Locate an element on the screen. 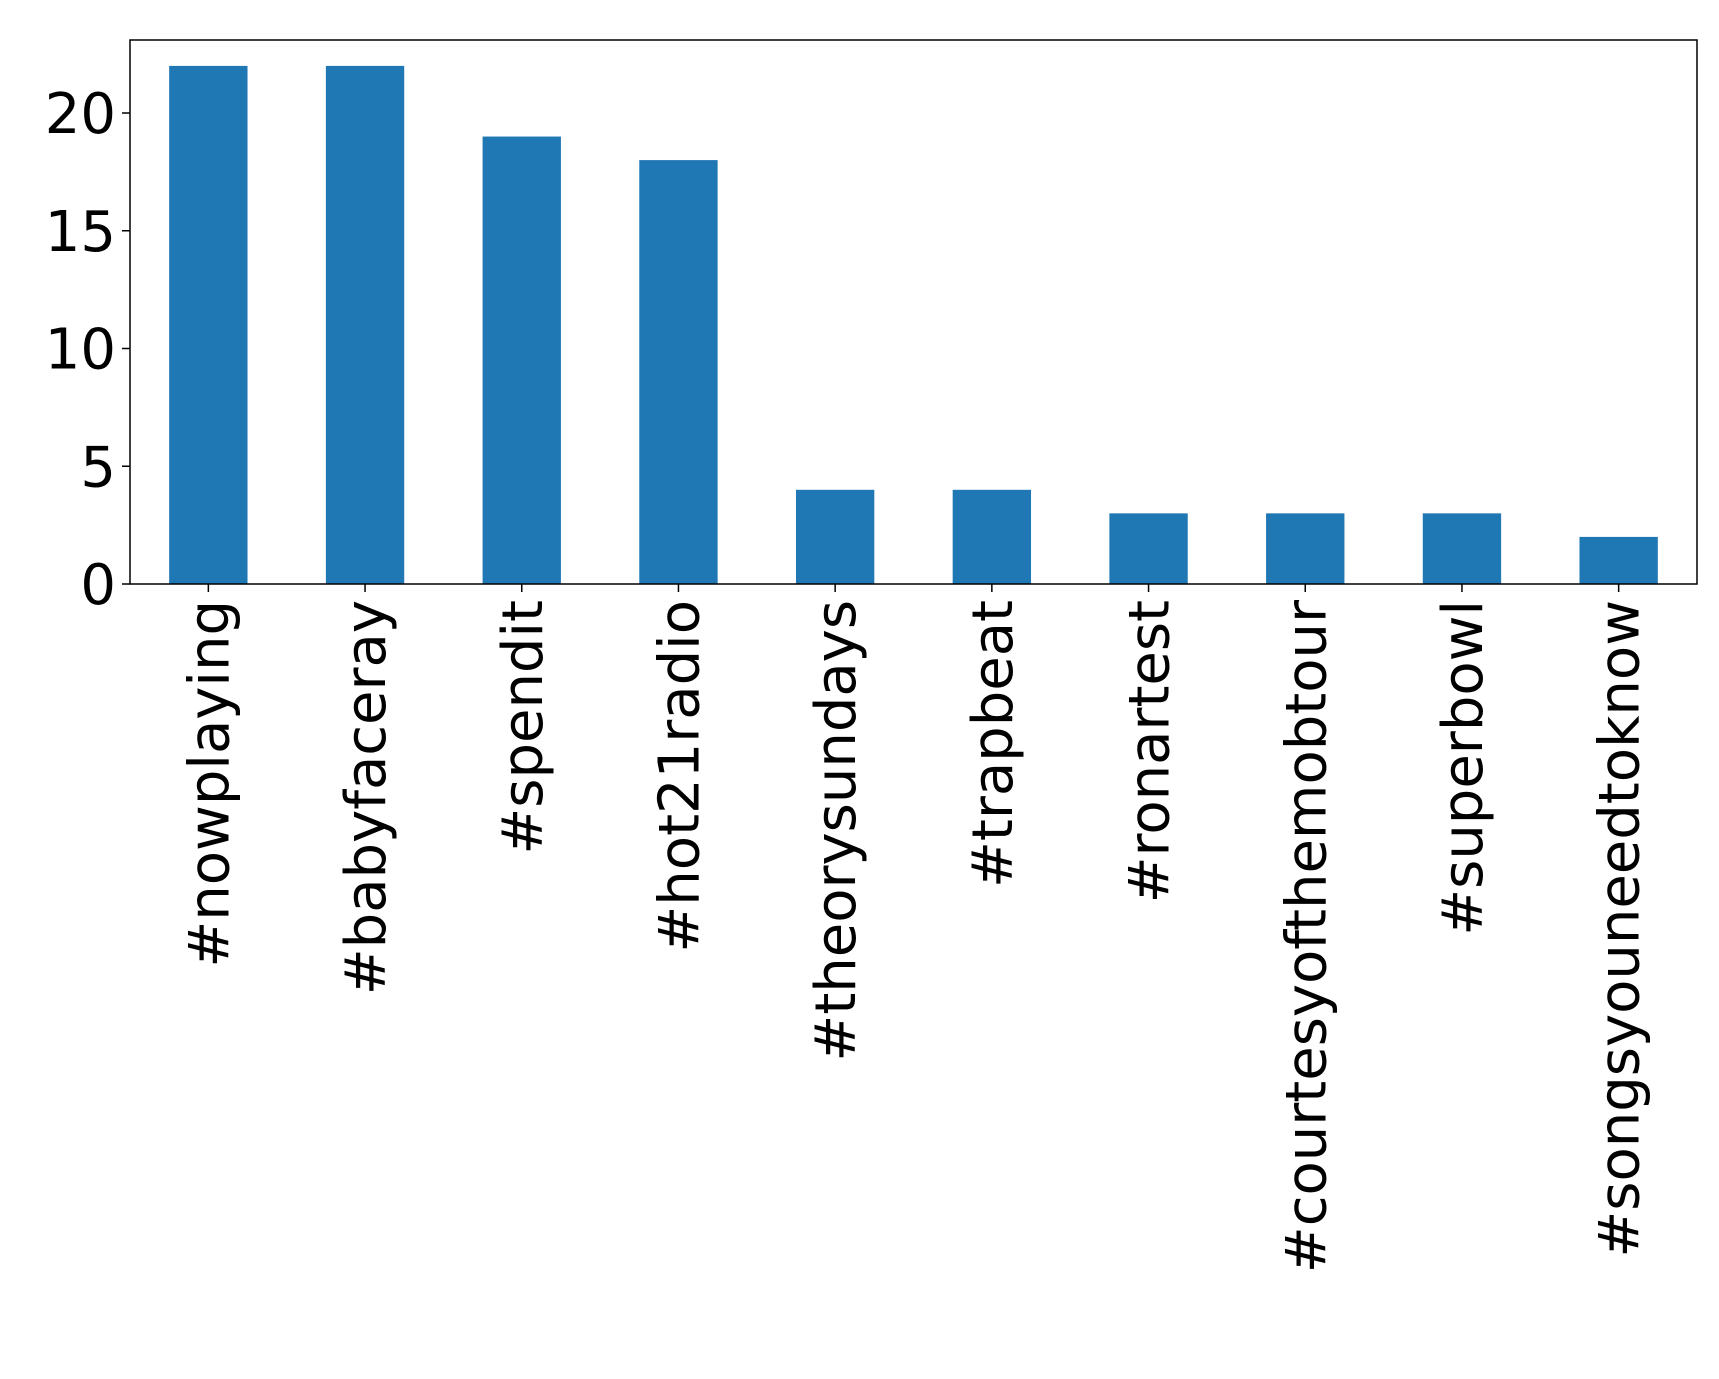 Image resolution: width=1719 pixels, height=1379 pixels. x-tick-label: #ronartest is located at coordinates (1150, 751).